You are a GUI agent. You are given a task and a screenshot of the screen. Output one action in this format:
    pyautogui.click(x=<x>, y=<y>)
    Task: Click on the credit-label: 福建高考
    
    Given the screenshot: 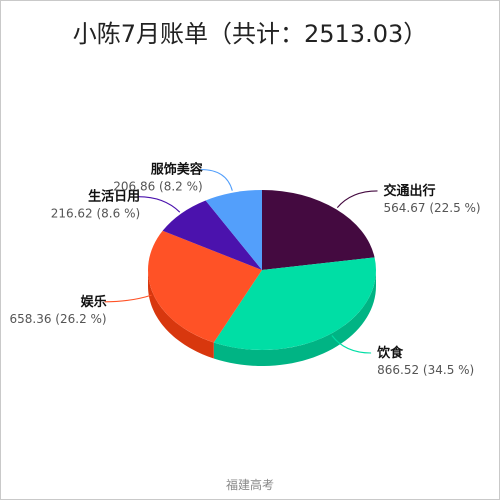 What is the action you would take?
    pyautogui.click(x=249, y=485)
    